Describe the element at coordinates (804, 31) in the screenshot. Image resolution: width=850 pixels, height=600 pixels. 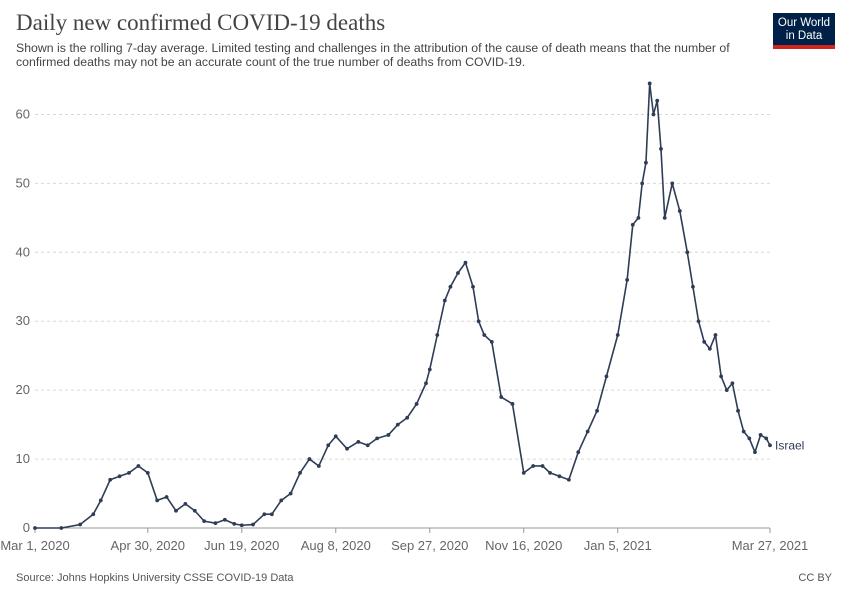
I see `owid-logo: Our World in Data` at that location.